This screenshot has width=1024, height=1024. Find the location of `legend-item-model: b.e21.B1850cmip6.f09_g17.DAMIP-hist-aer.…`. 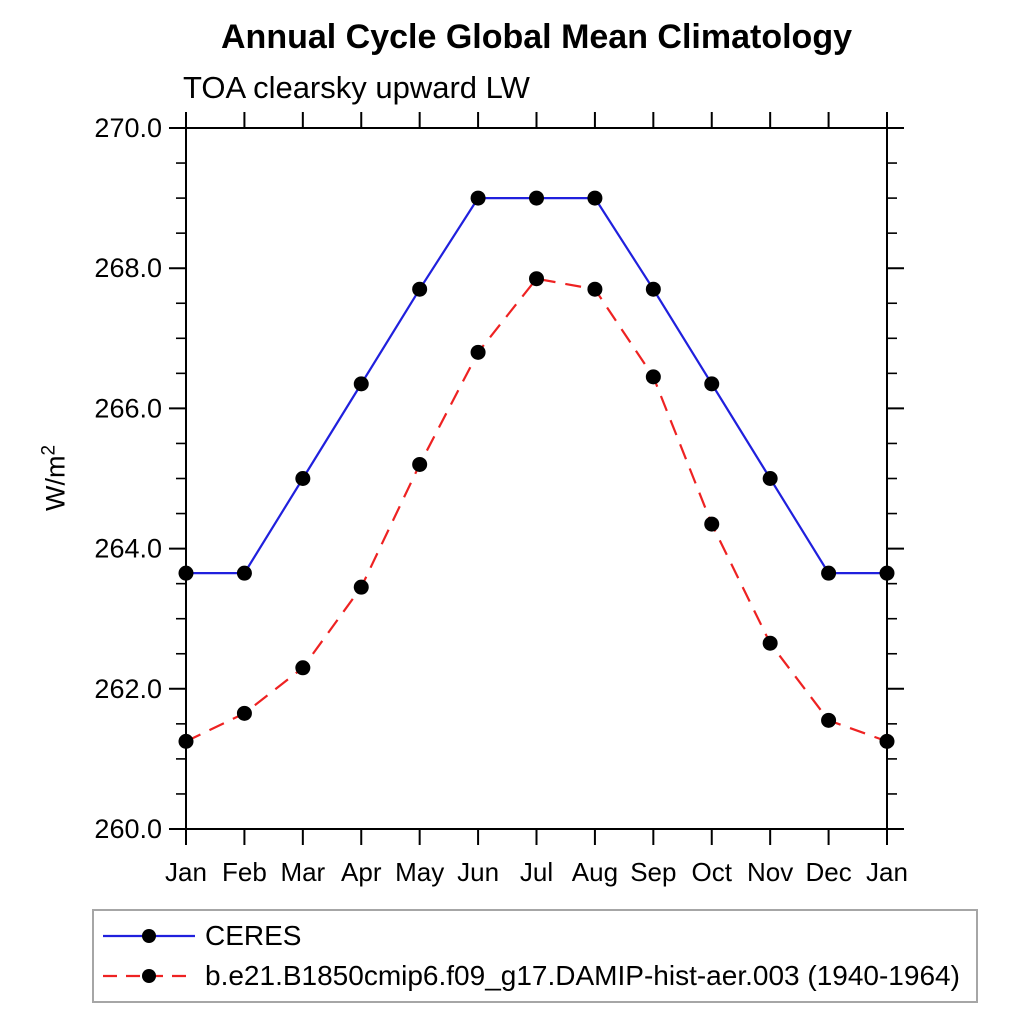

legend-item-model: b.e21.B1850cmip6.f09_g17.DAMIP-hist-aer.… is located at coordinates (537, 976).